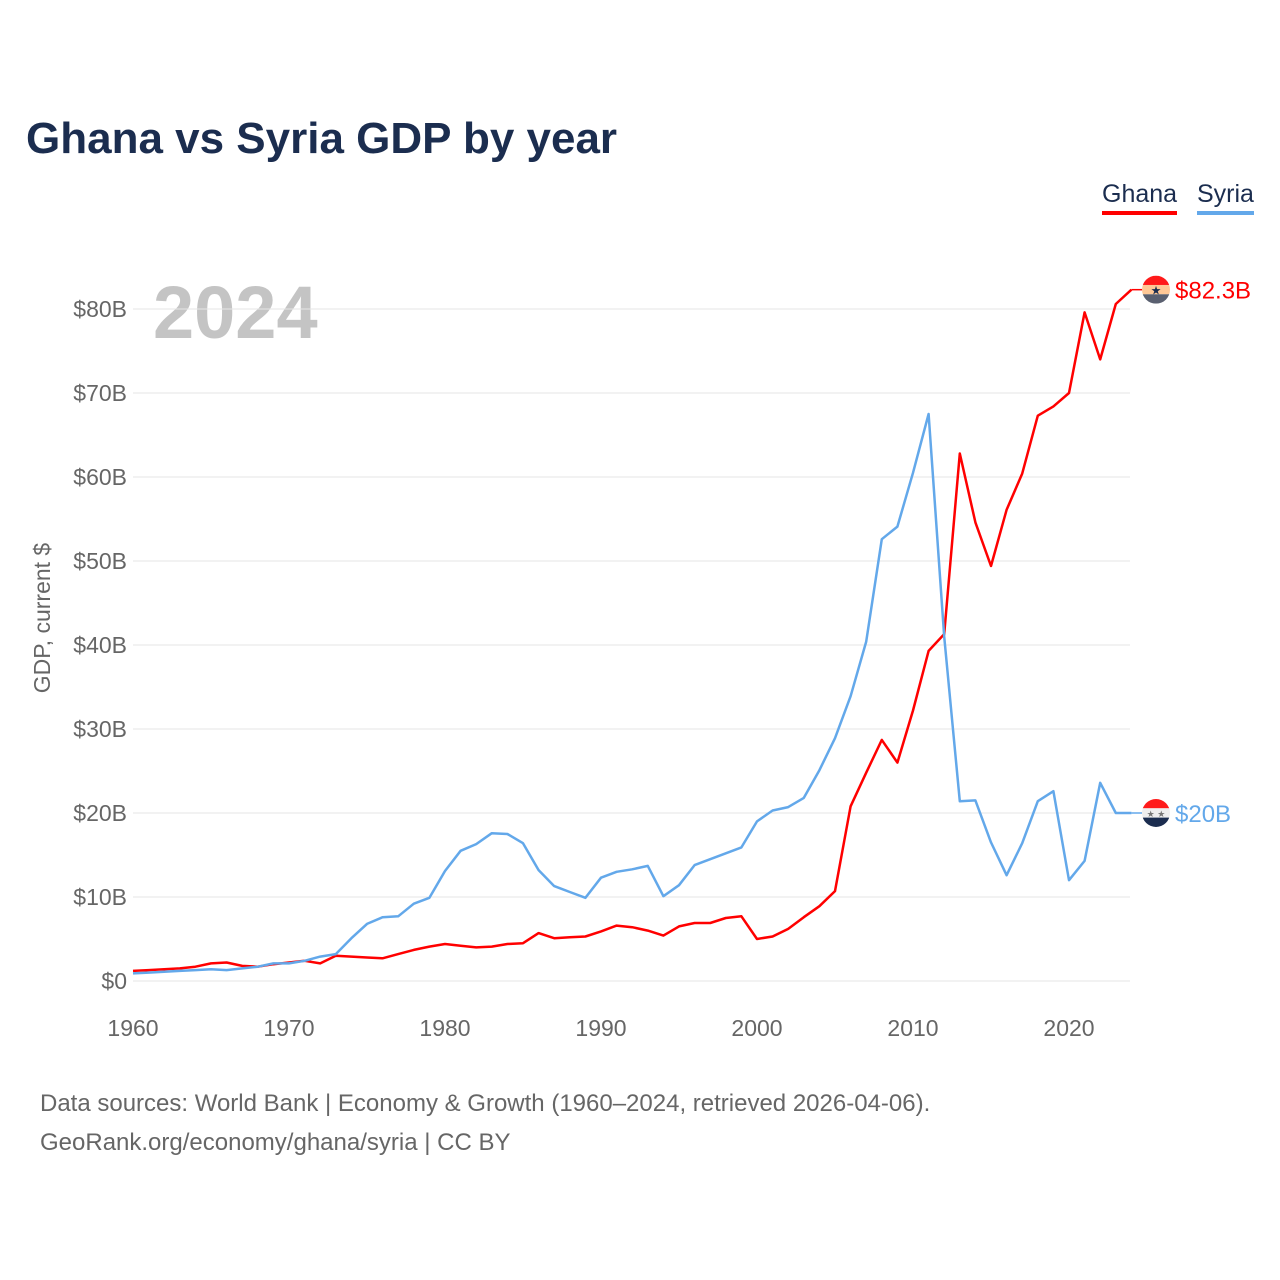  I want to click on end-value-label-syria: $20B, so click(1203, 814).